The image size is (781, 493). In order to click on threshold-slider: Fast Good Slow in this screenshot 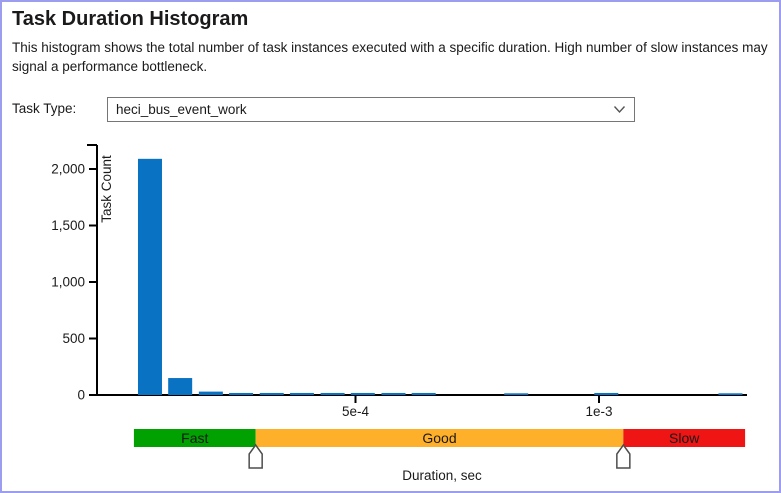, I will do `click(439, 449)`.